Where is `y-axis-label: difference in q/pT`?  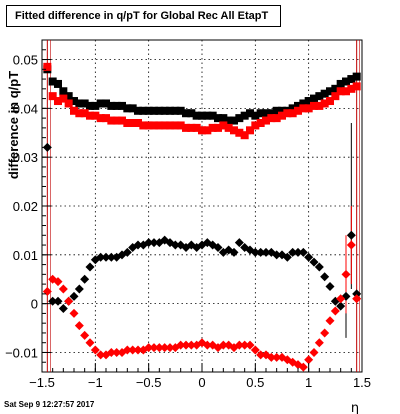
y-axis-label: difference in q/pT is located at coordinates (13, 125).